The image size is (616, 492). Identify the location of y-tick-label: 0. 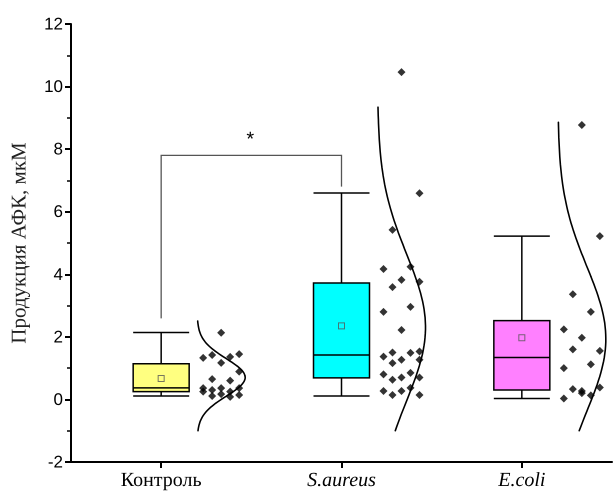
(58, 399).